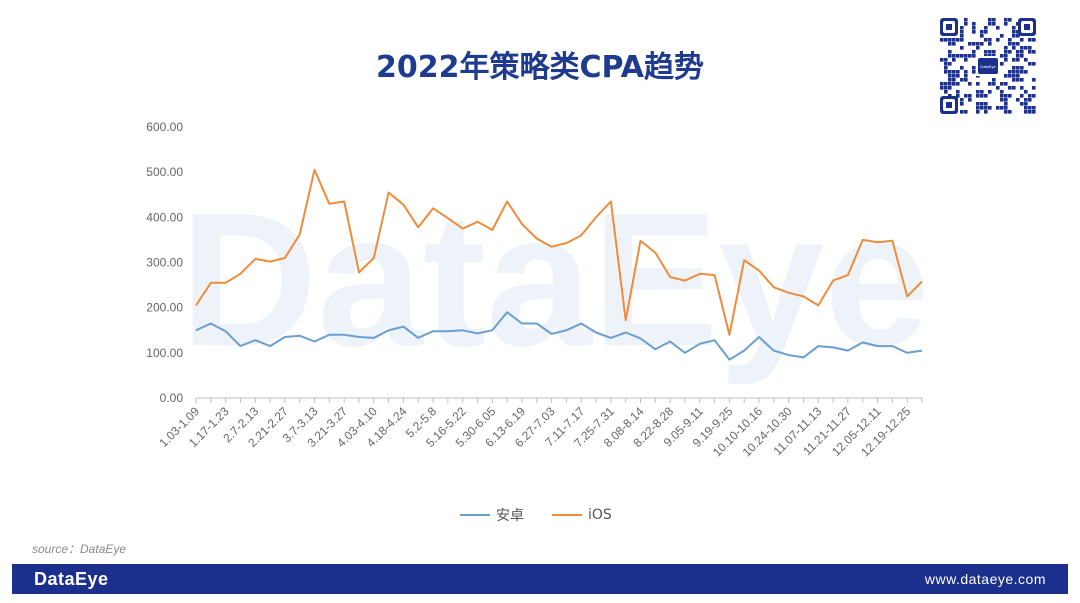 The width and height of the screenshot is (1080, 603). What do you see at coordinates (71, 578) in the screenshot?
I see `footer-logo: DataEye` at bounding box center [71, 578].